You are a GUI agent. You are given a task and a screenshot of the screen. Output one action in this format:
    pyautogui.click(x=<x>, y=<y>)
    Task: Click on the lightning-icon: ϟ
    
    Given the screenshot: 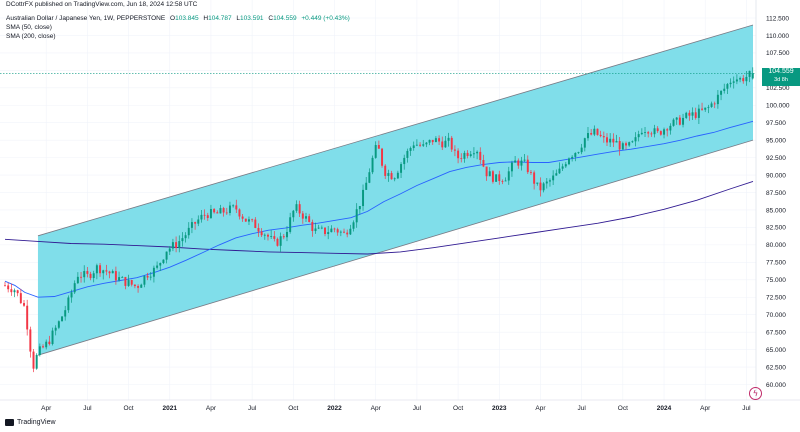 What is the action you would take?
    pyautogui.click(x=755, y=393)
    